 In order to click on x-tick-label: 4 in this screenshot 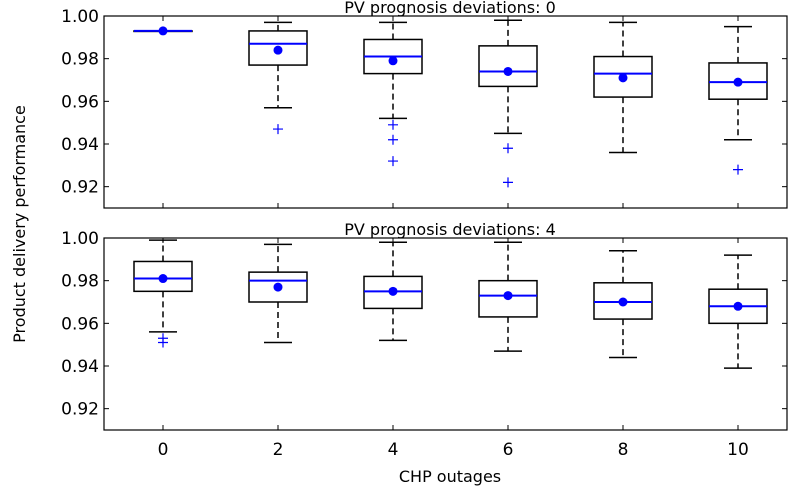, I will do `click(393, 450)`.